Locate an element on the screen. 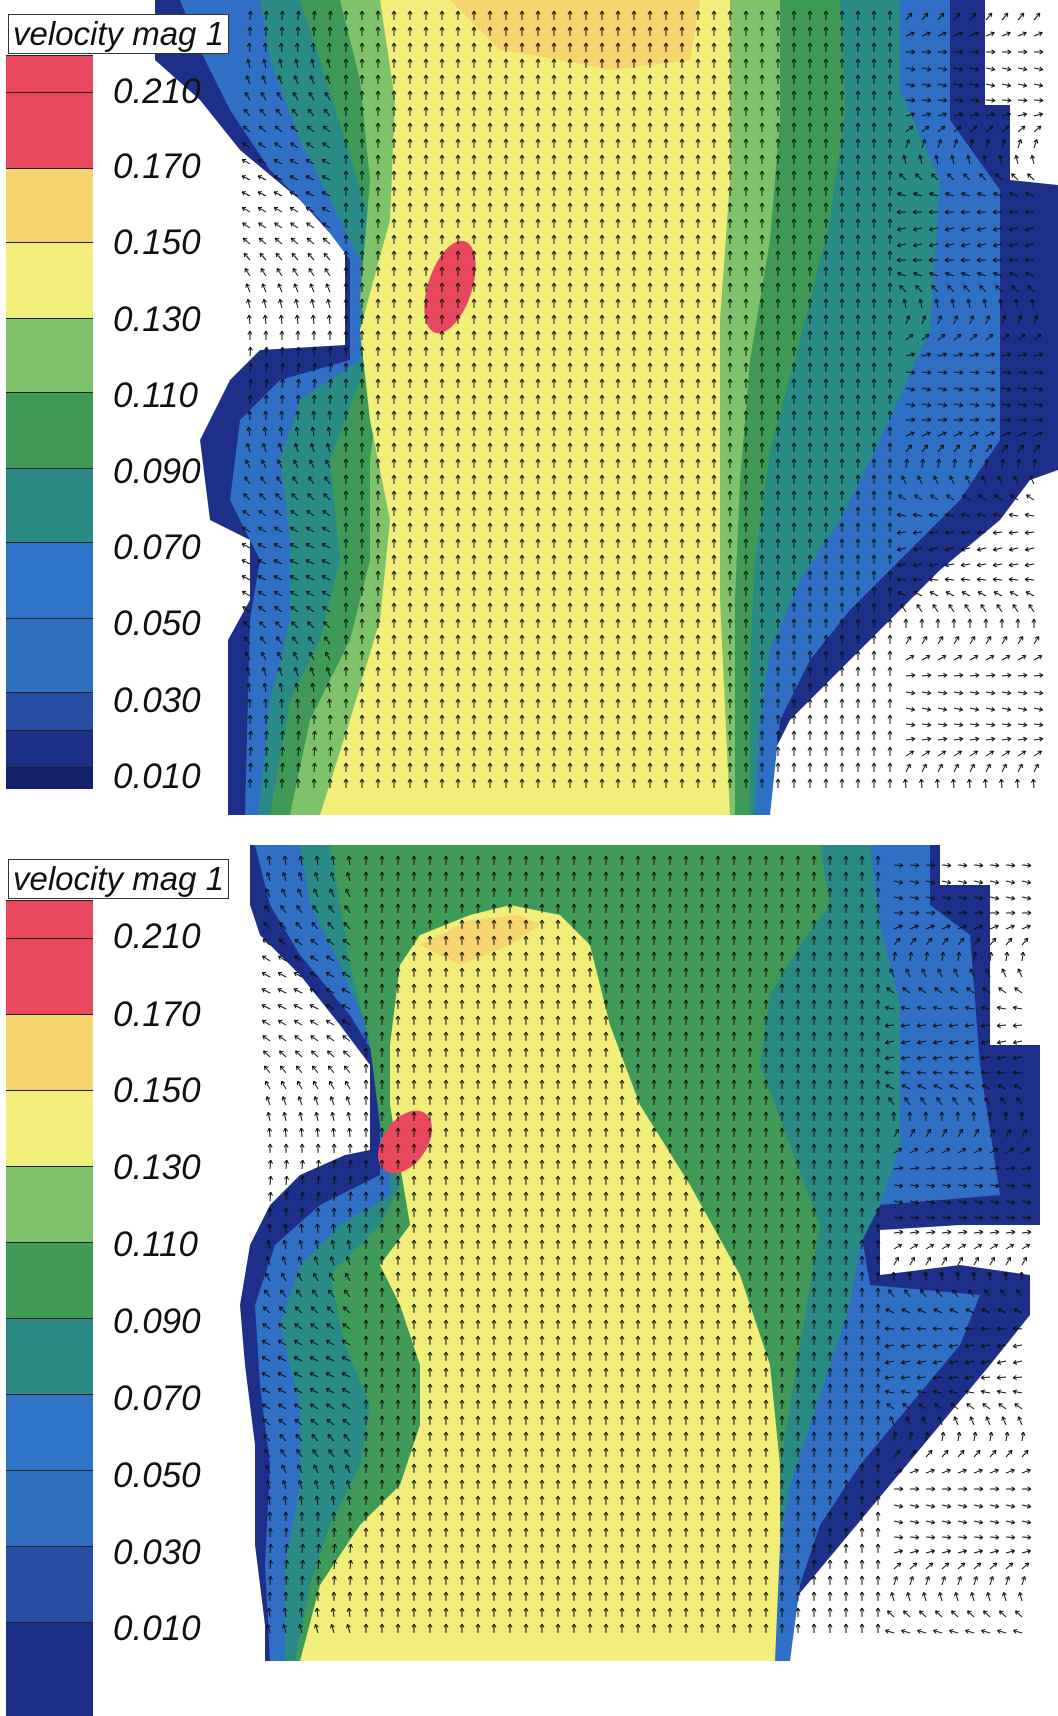  colorbar-tick-label: 0.130 is located at coordinates (157, 320).